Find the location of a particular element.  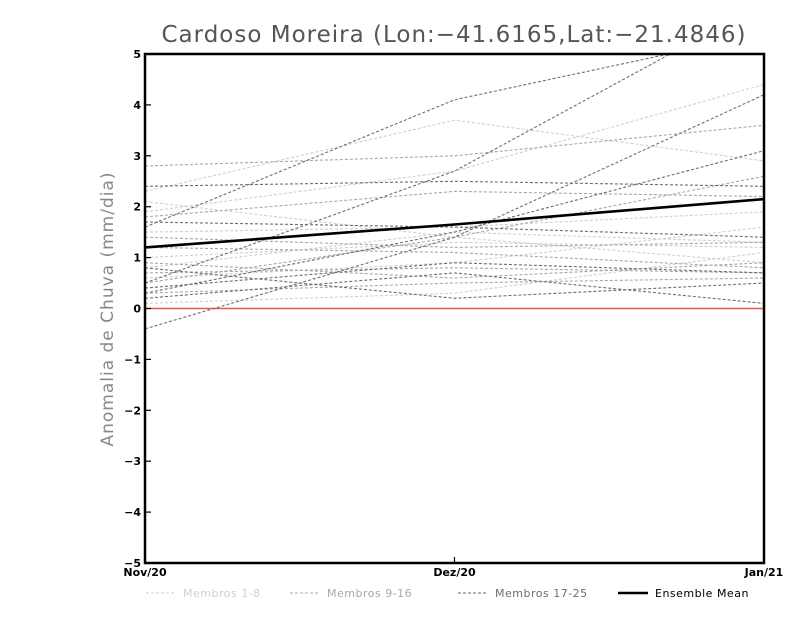

x-tick-label: Nov/20 is located at coordinates (145, 572).